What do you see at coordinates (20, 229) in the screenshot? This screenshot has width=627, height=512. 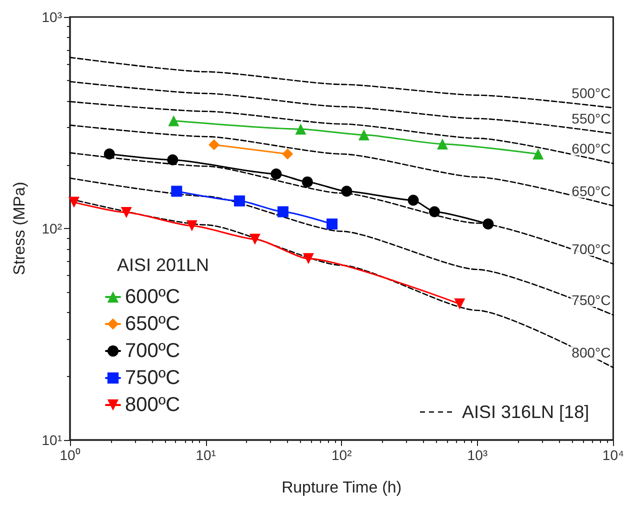 I see `y-axis-title: Stress (MPa)` at bounding box center [20, 229].